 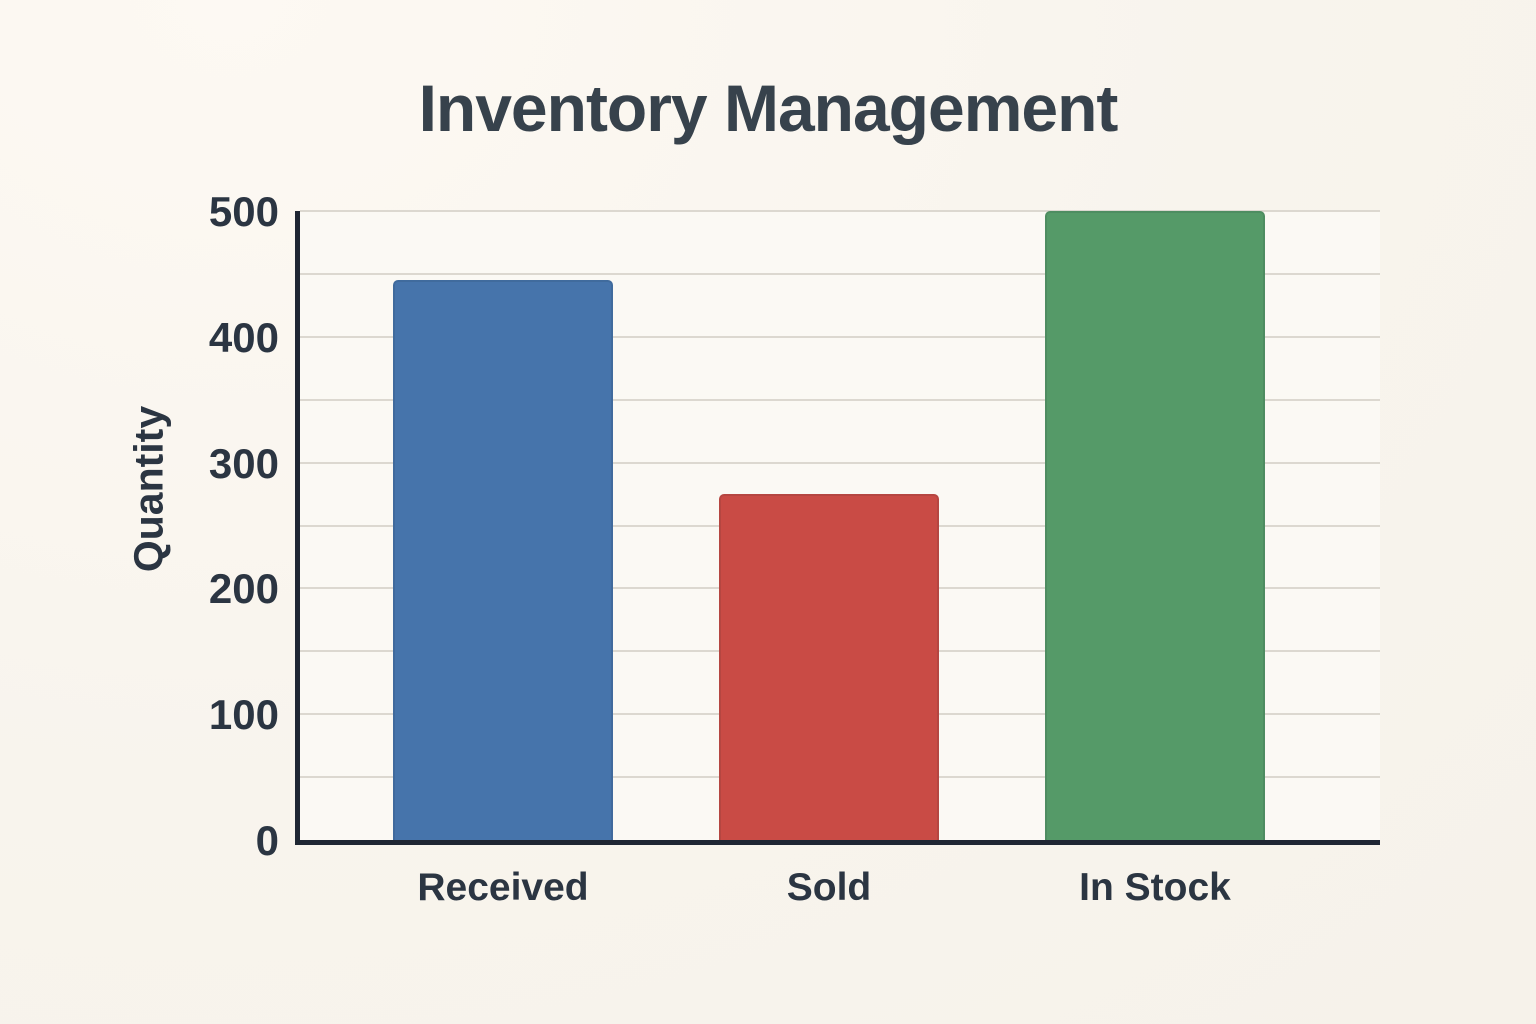 I want to click on x-tick-label-received: Received, so click(x=503, y=887).